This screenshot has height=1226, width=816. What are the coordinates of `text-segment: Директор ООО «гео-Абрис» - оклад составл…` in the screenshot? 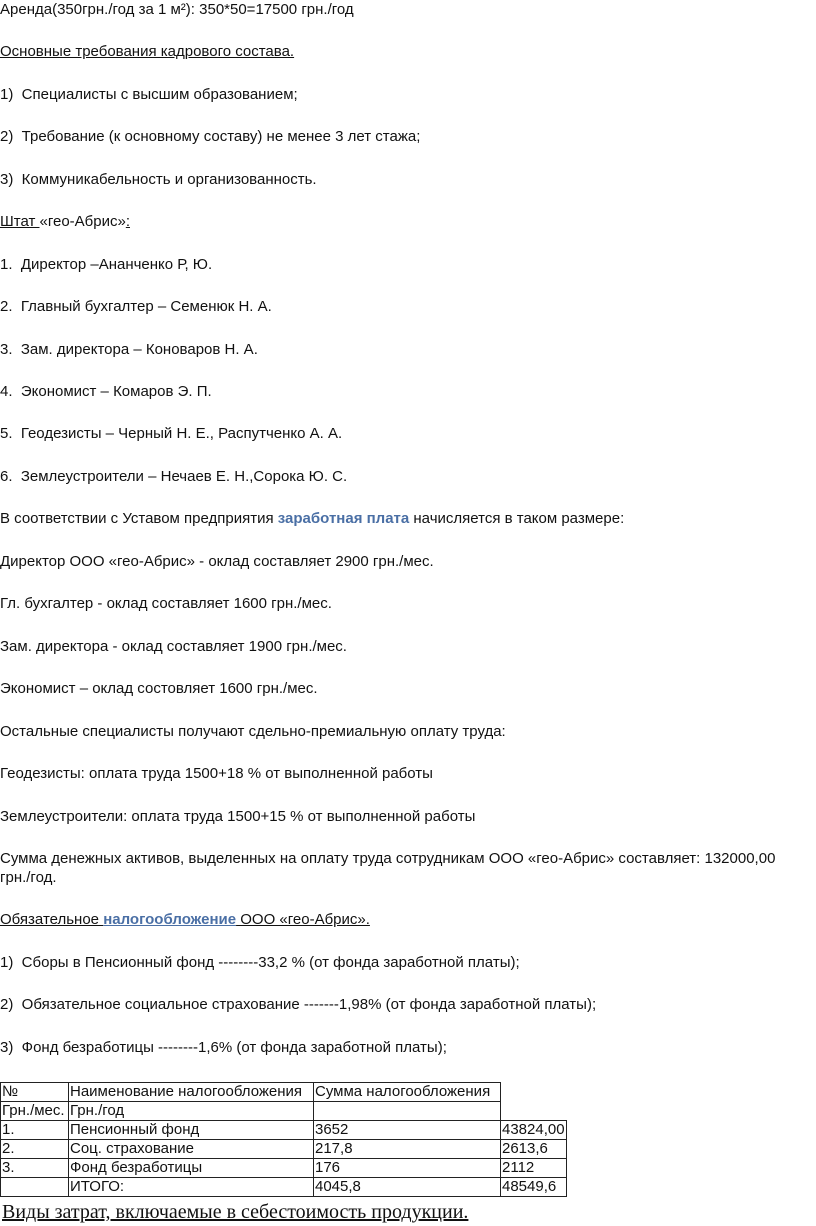 It's located at (217, 561).